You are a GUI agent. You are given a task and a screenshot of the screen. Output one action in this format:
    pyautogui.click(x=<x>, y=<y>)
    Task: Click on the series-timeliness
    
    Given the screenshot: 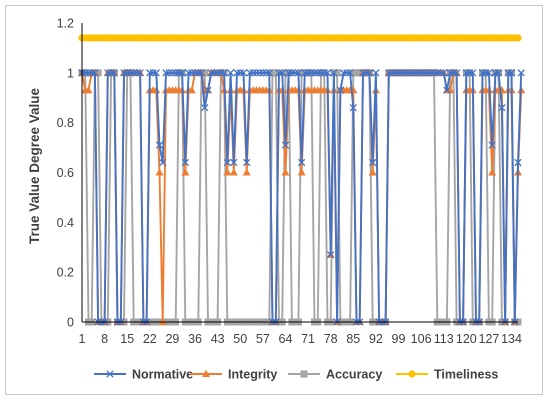 What is the action you would take?
    pyautogui.click(x=300, y=38)
    